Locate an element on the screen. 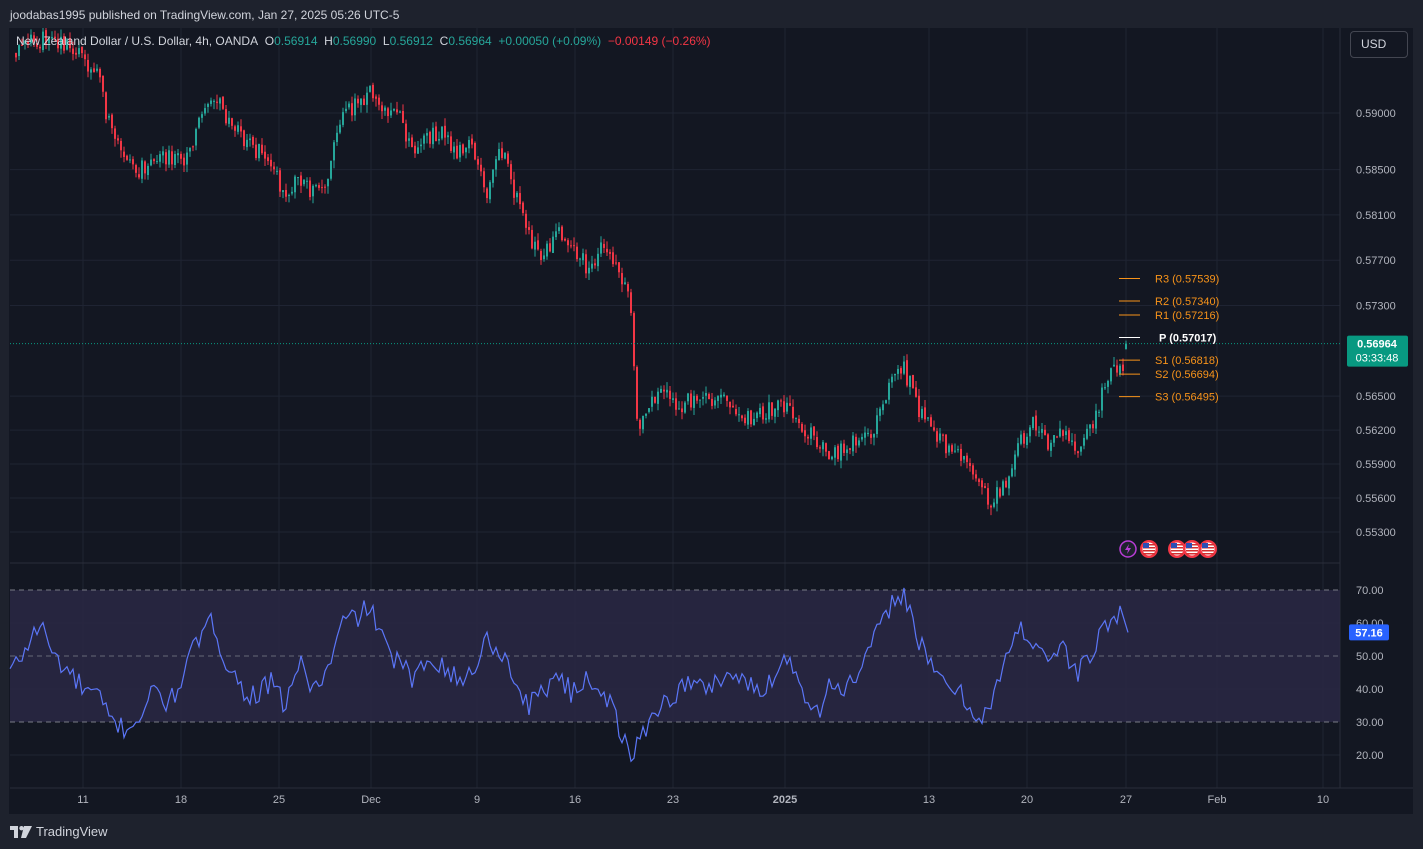 This screenshot has height=849, width=1423. rsi-axis-tick: 70.00 is located at coordinates (1370, 591).